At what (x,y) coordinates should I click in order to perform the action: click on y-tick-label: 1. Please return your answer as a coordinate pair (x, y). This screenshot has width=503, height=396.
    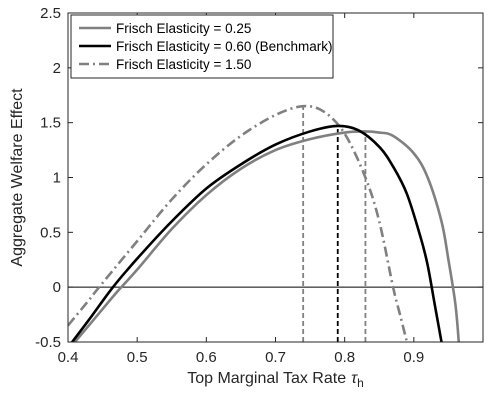
    Looking at the image, I should click on (57, 178).